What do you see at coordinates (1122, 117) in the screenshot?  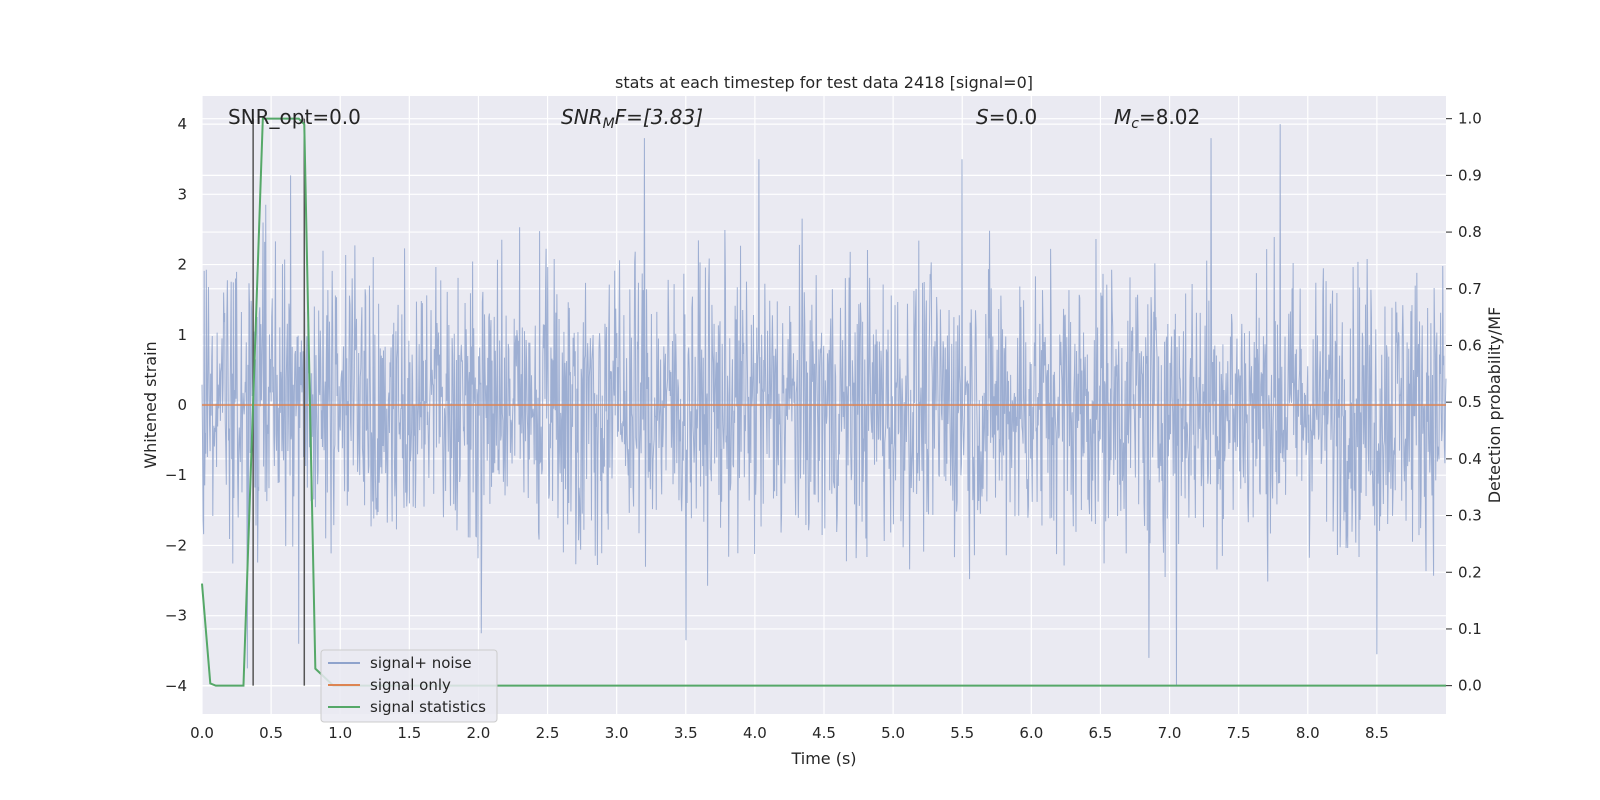 I see `mc-label: M` at bounding box center [1122, 117].